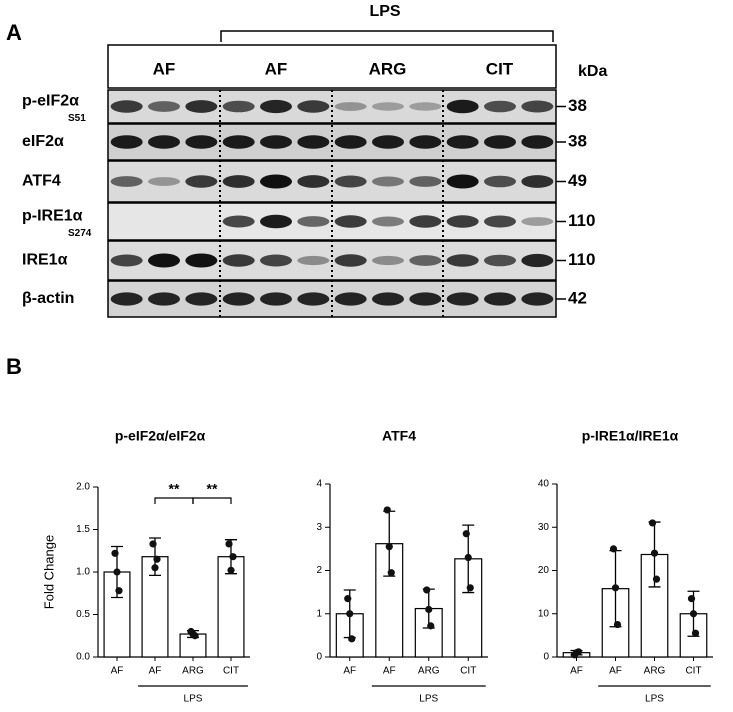  I want to click on y-tick-label: 30, so click(544, 527).